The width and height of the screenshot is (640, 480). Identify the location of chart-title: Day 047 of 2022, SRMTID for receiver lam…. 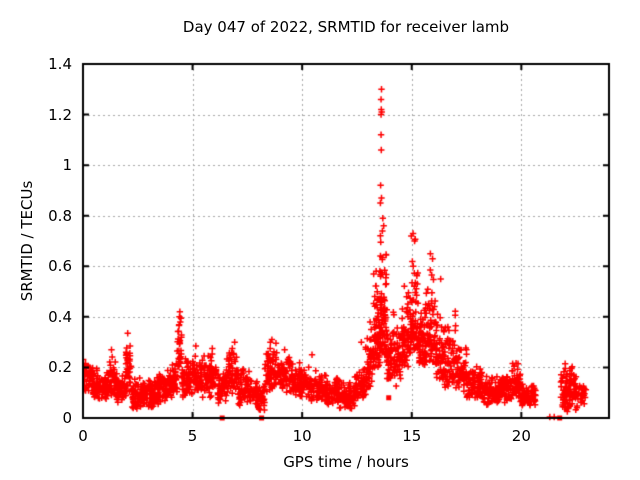
(346, 27).